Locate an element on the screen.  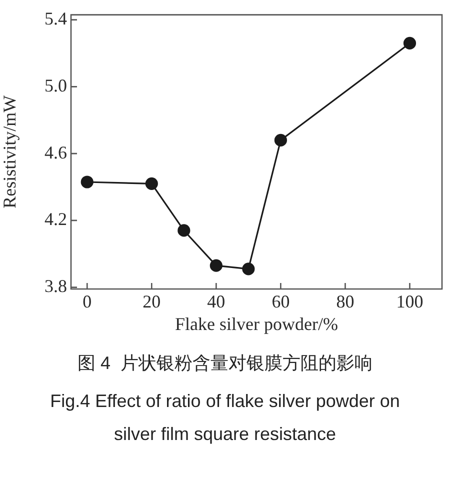
x-tick-label: 80 is located at coordinates (345, 302).